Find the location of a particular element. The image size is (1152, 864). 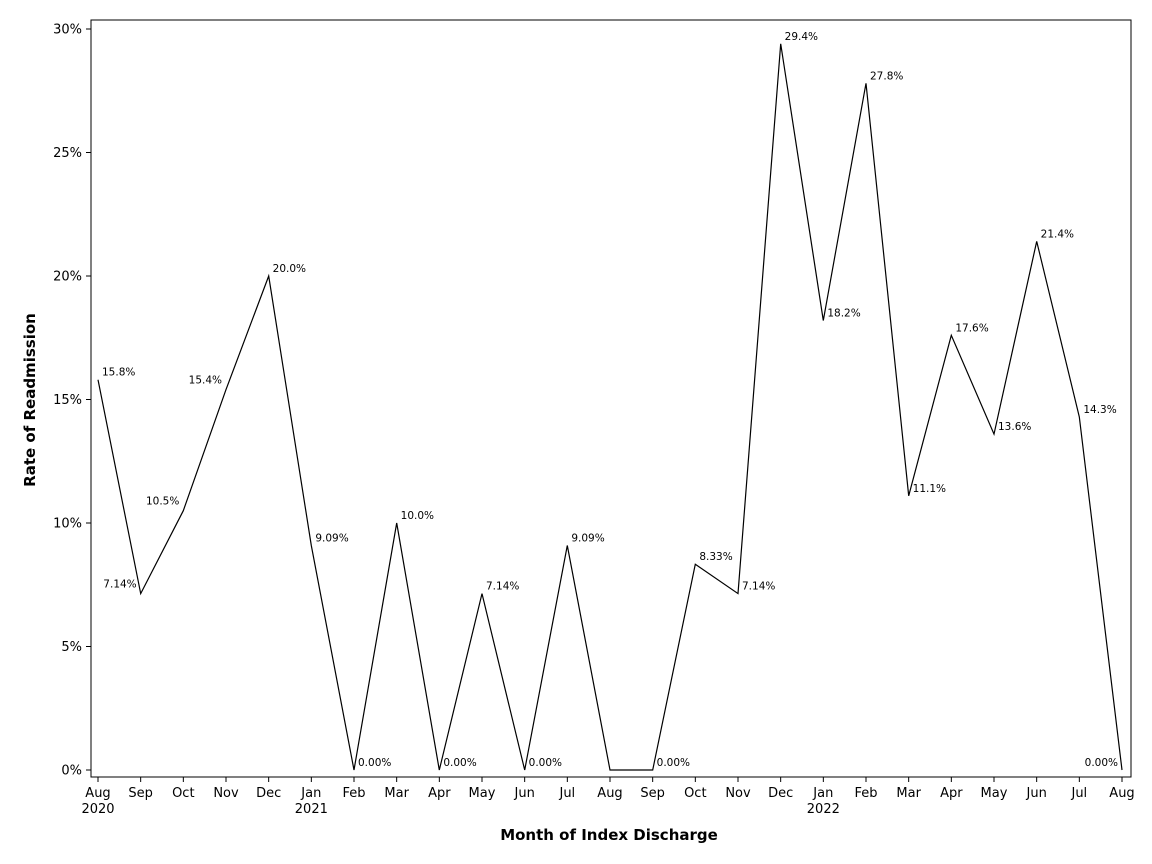

y-axis: 0% 5% 10% 15% 20% 25% 30% is located at coordinates (72, 401).